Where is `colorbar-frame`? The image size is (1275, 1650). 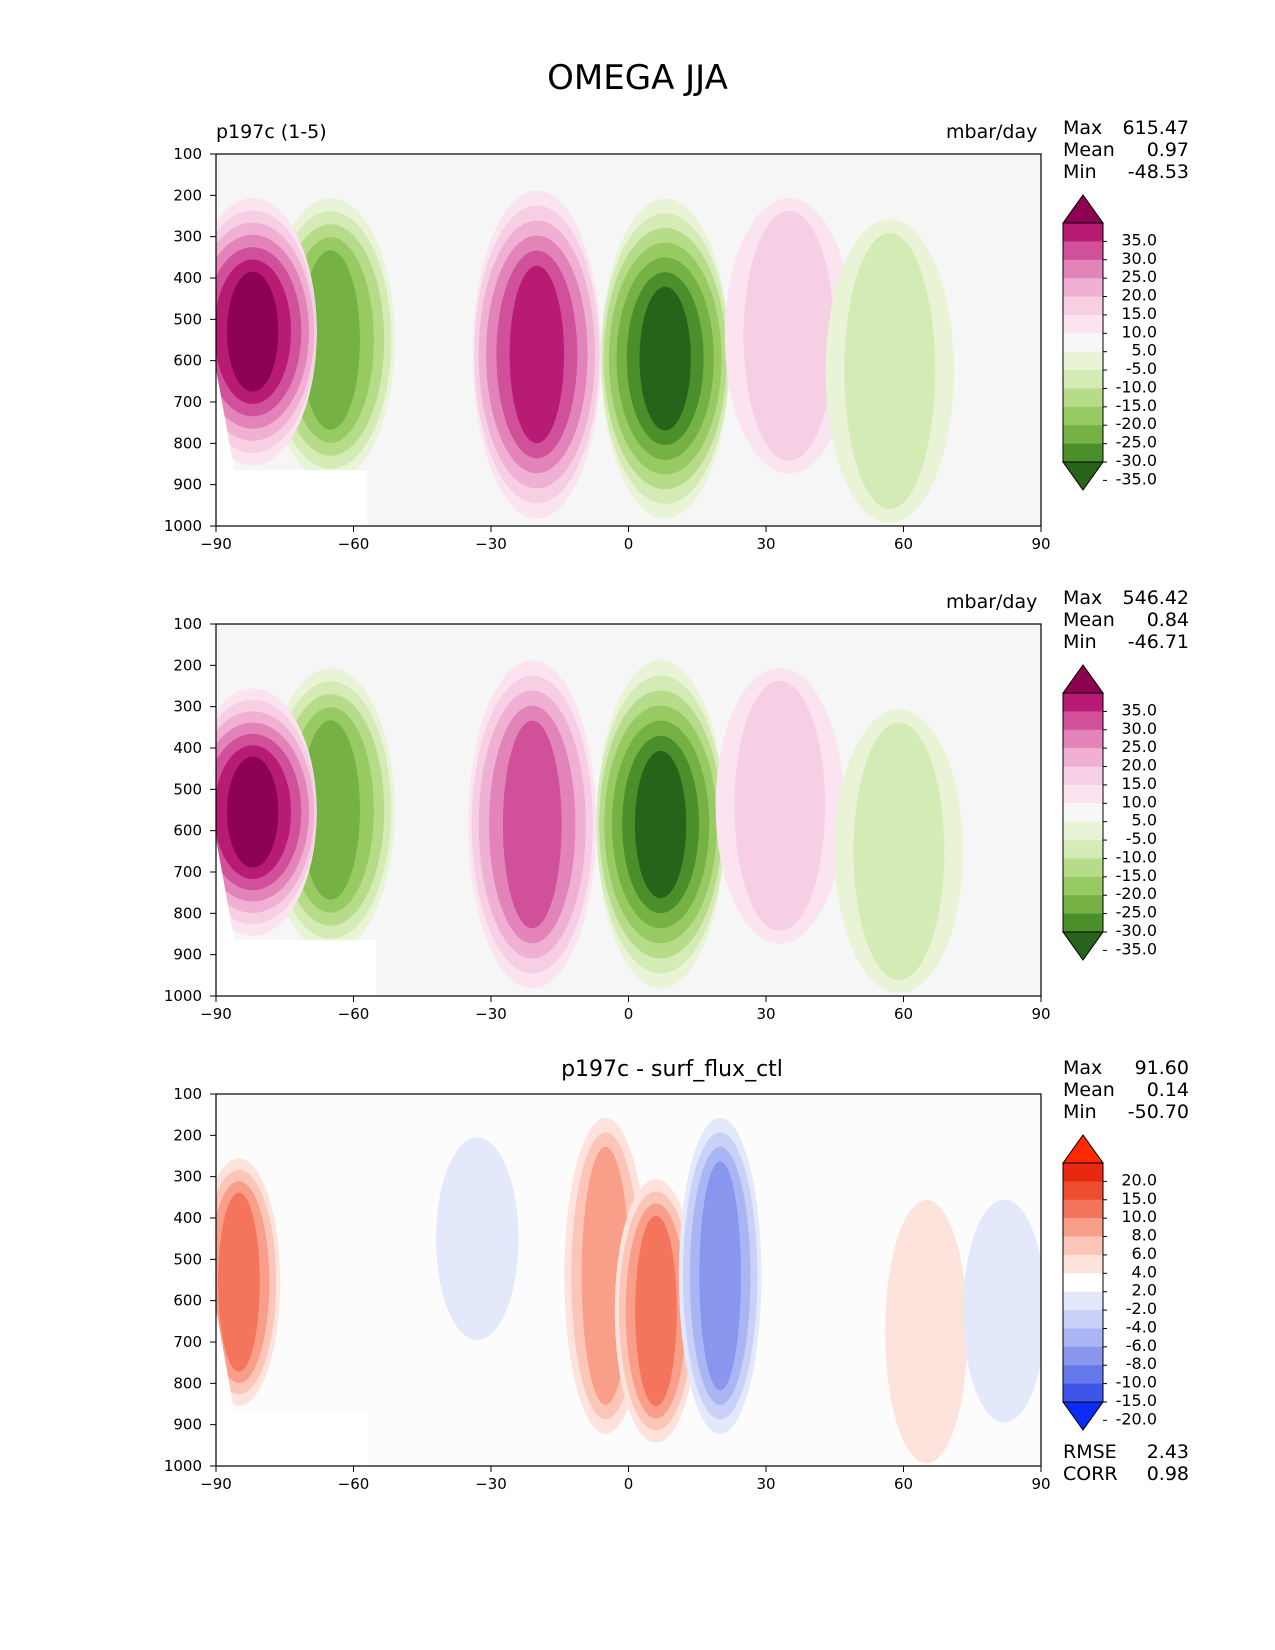
colorbar-frame is located at coordinates (1083, 812).